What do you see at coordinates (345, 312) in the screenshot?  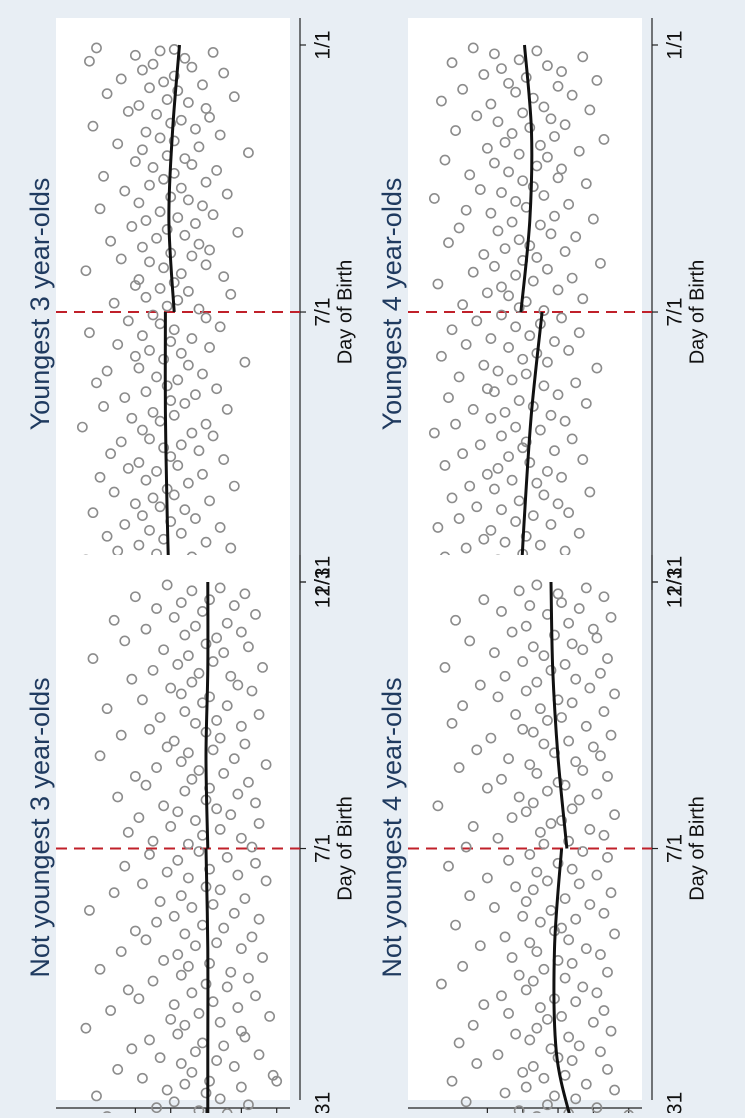 I see `x-axis-title: Day of Birth` at bounding box center [345, 312].